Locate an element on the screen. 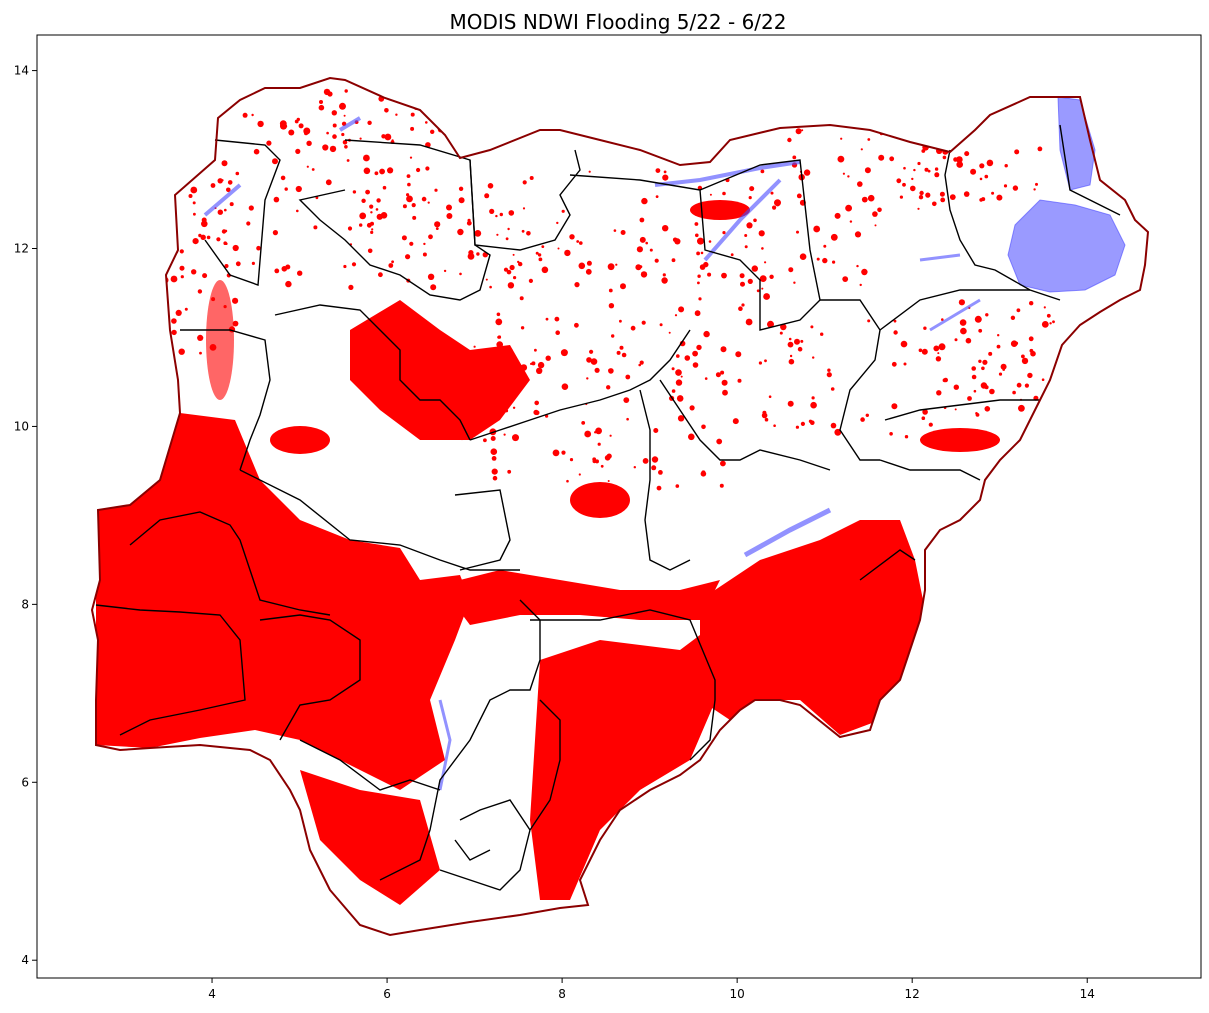 Image resolution: width=1209 pixels, height=1013 pixels. y-axis: 4 6 8 10 12 14 is located at coordinates (25, 515).